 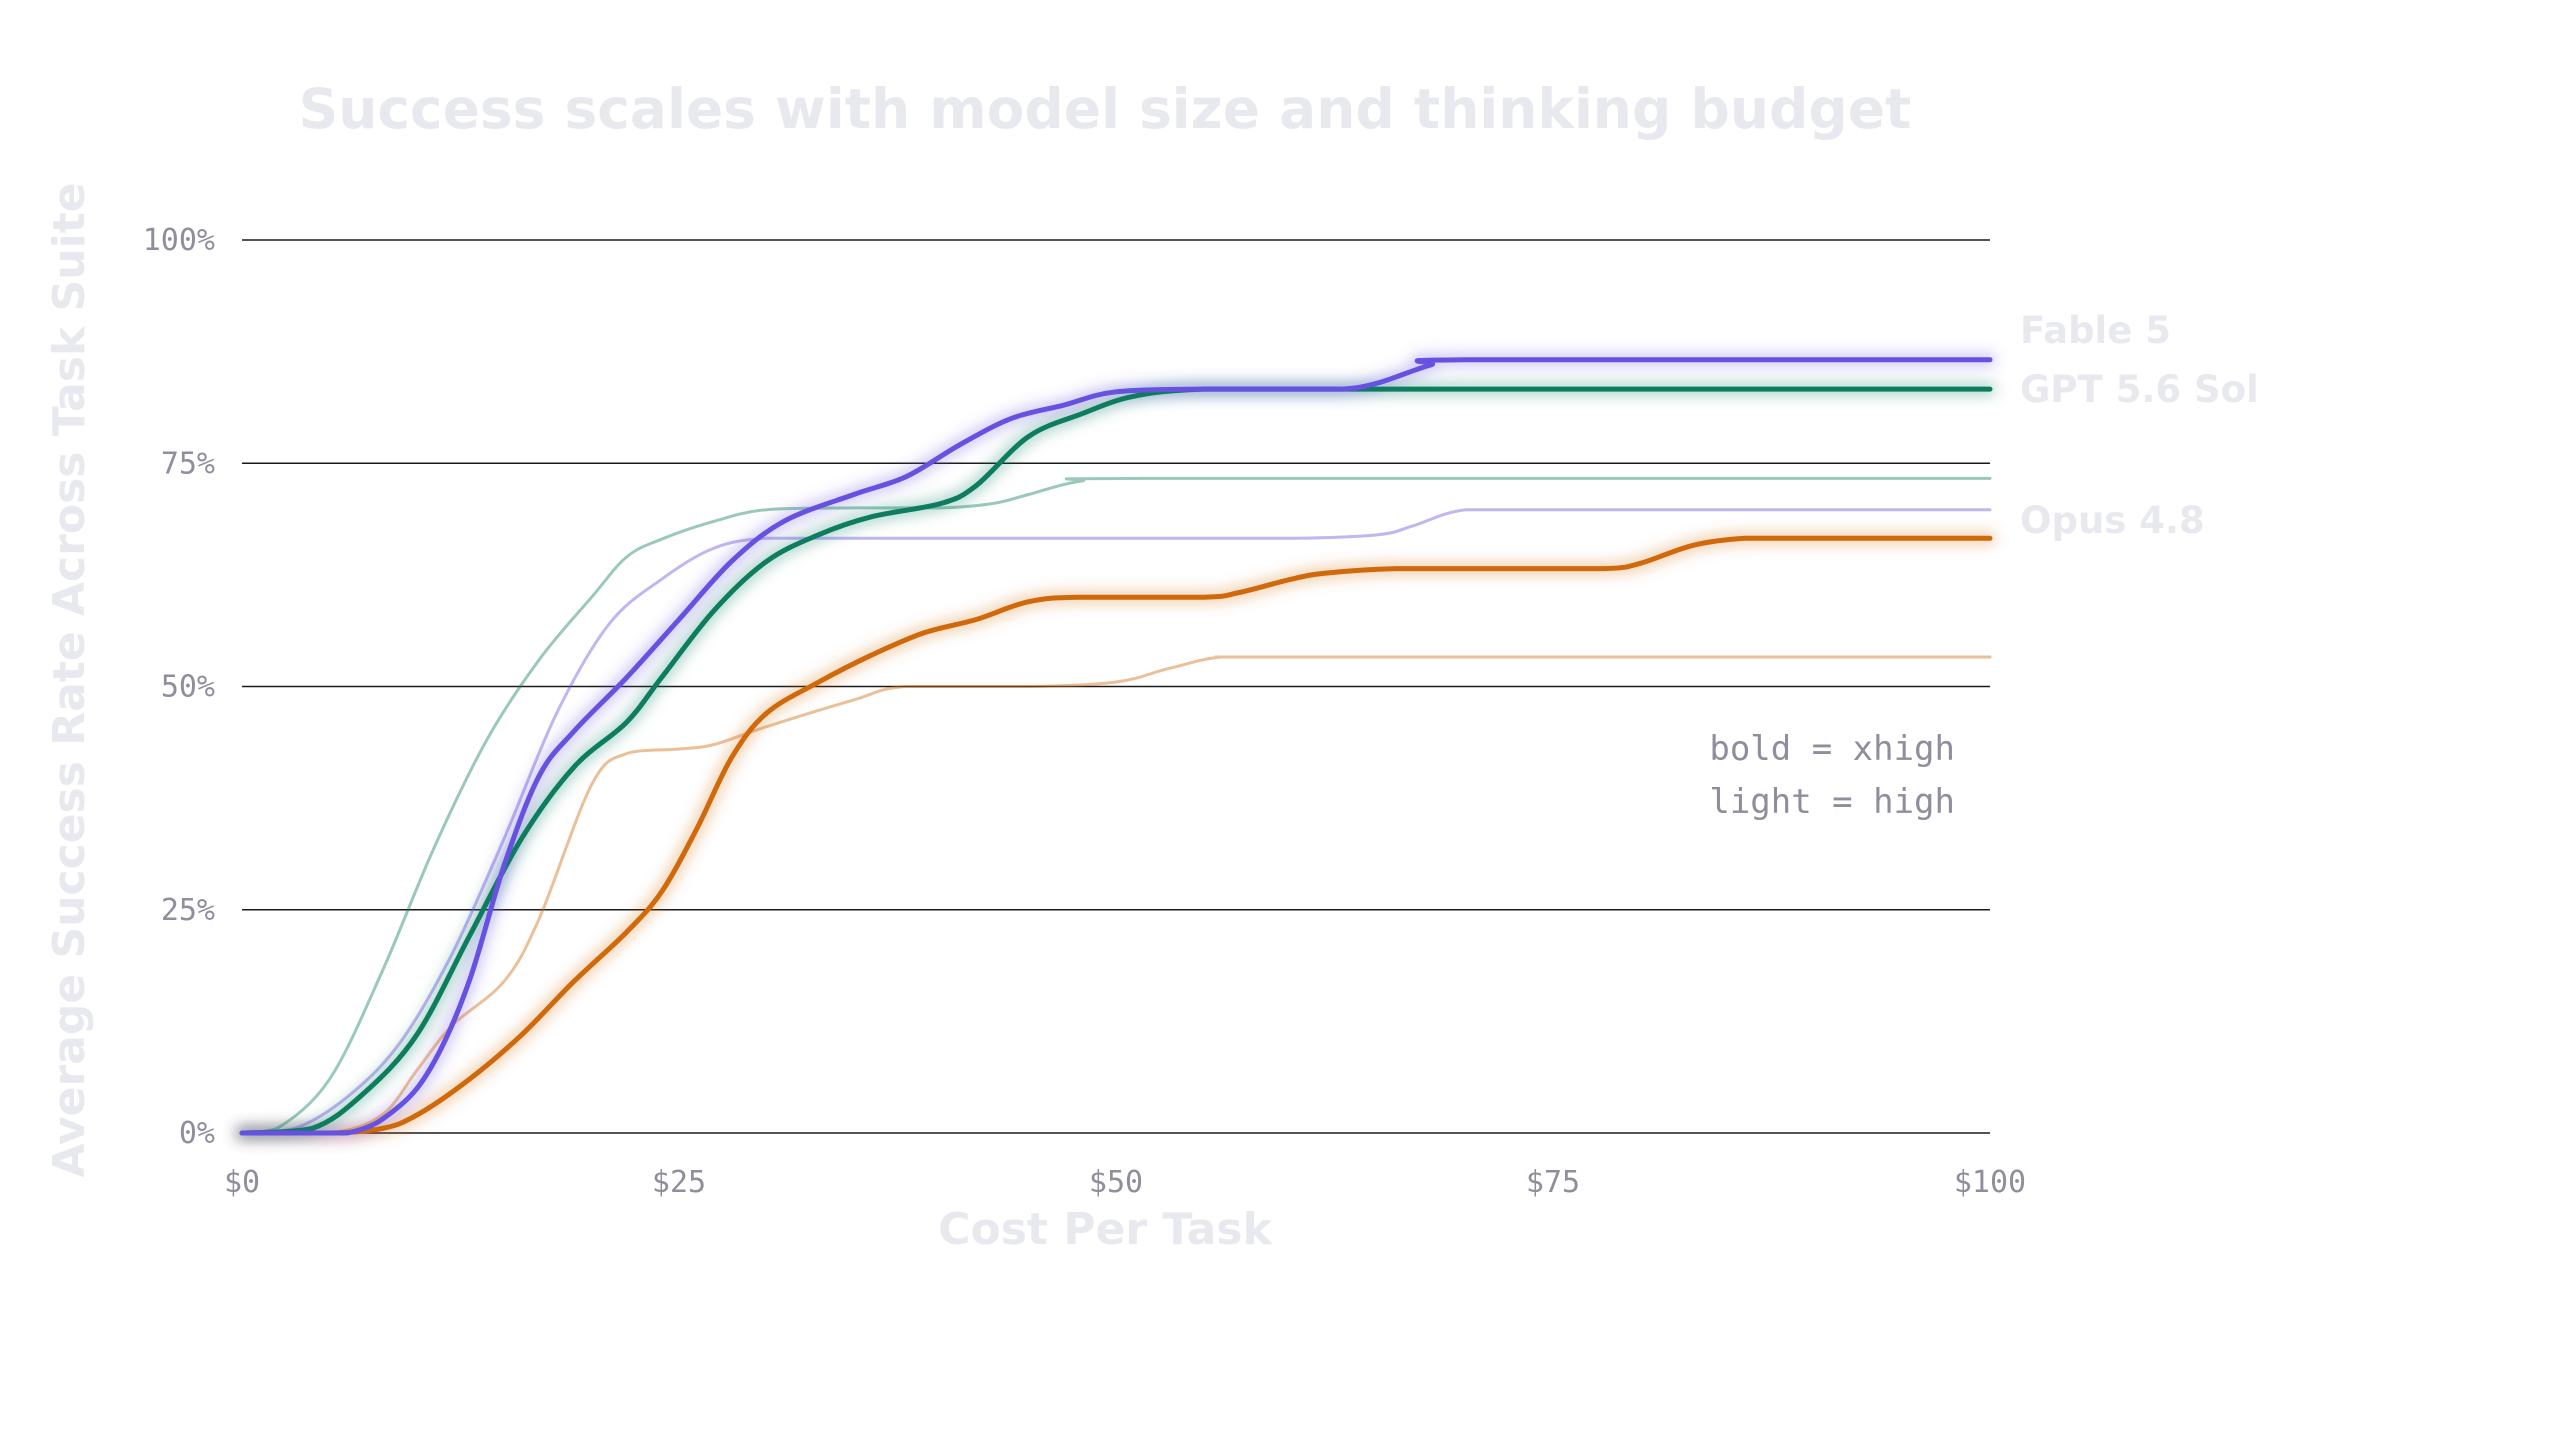 What do you see at coordinates (679, 1182) in the screenshot?
I see `x-tick-label: $25` at bounding box center [679, 1182].